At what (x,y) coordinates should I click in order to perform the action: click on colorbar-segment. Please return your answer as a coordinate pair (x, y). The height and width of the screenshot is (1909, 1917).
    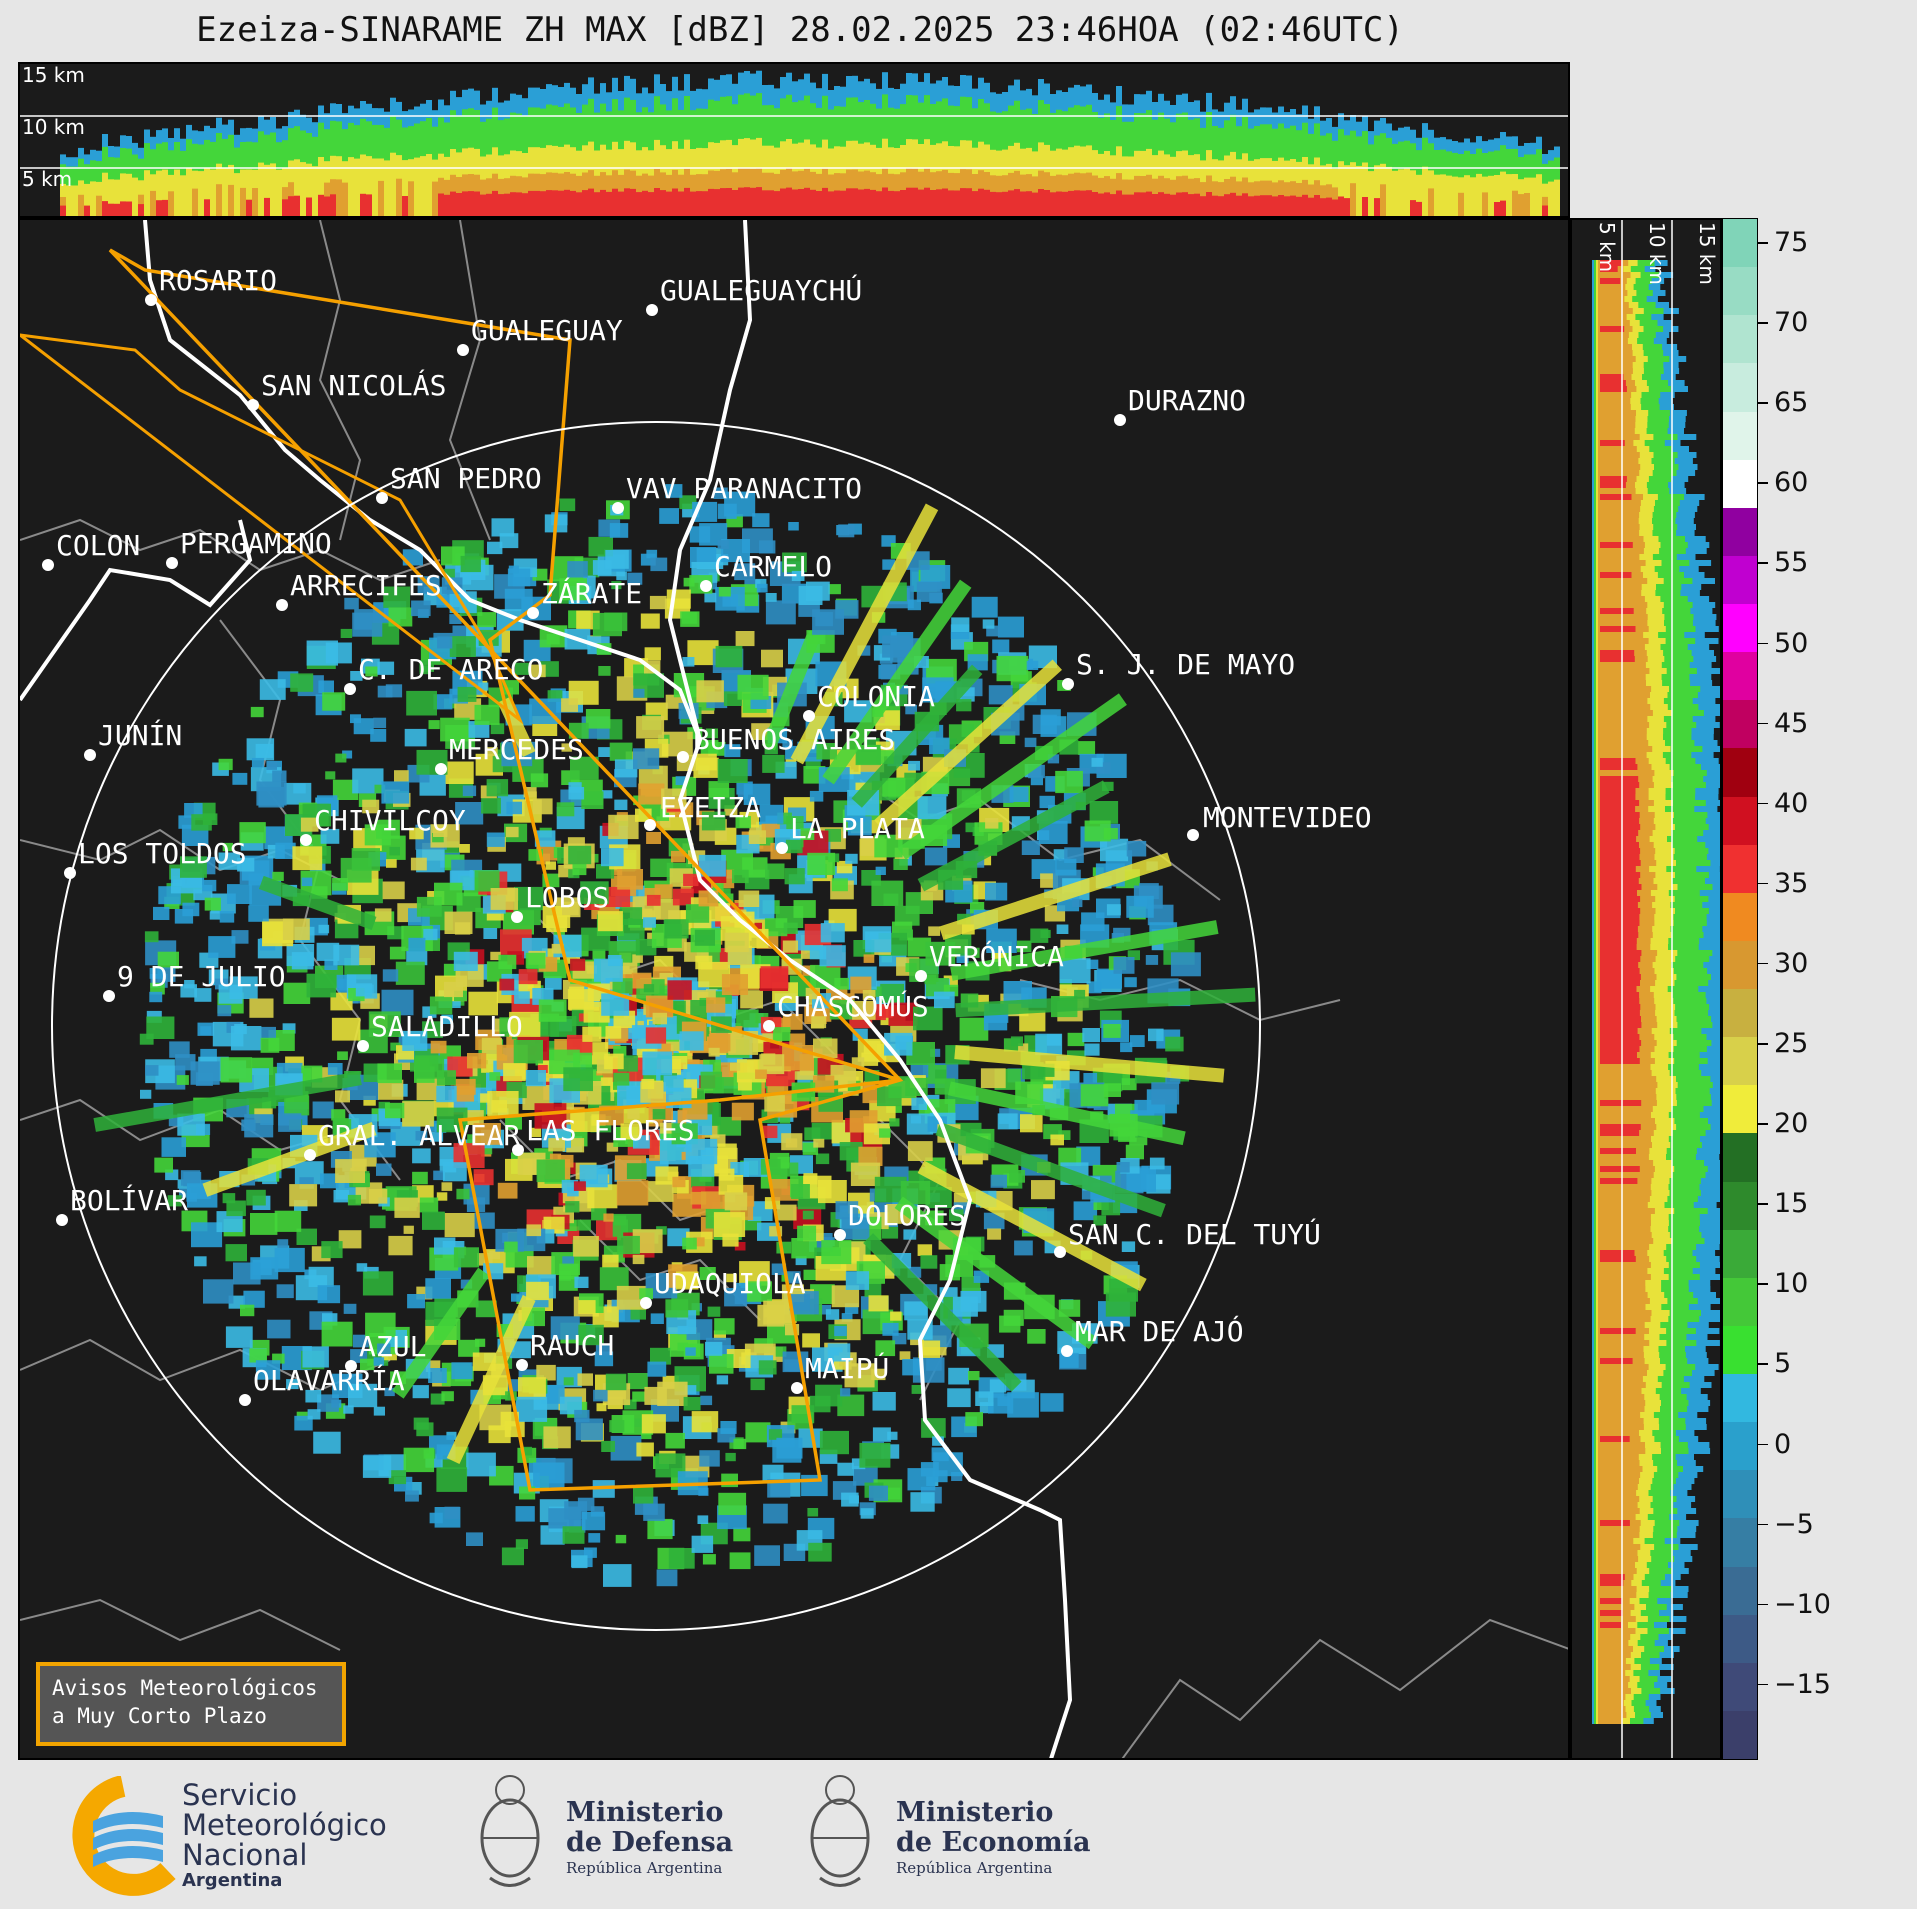
    Looking at the image, I should click on (1740, 917).